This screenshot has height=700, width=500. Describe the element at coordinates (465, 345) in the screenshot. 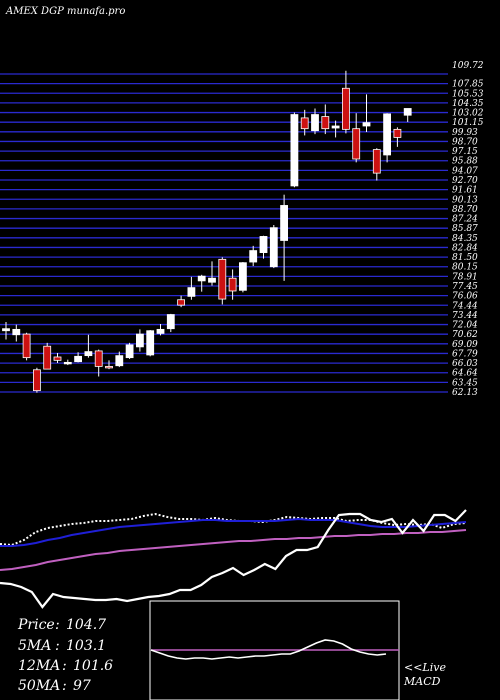

I see `y-tick-label: 69.09` at that location.